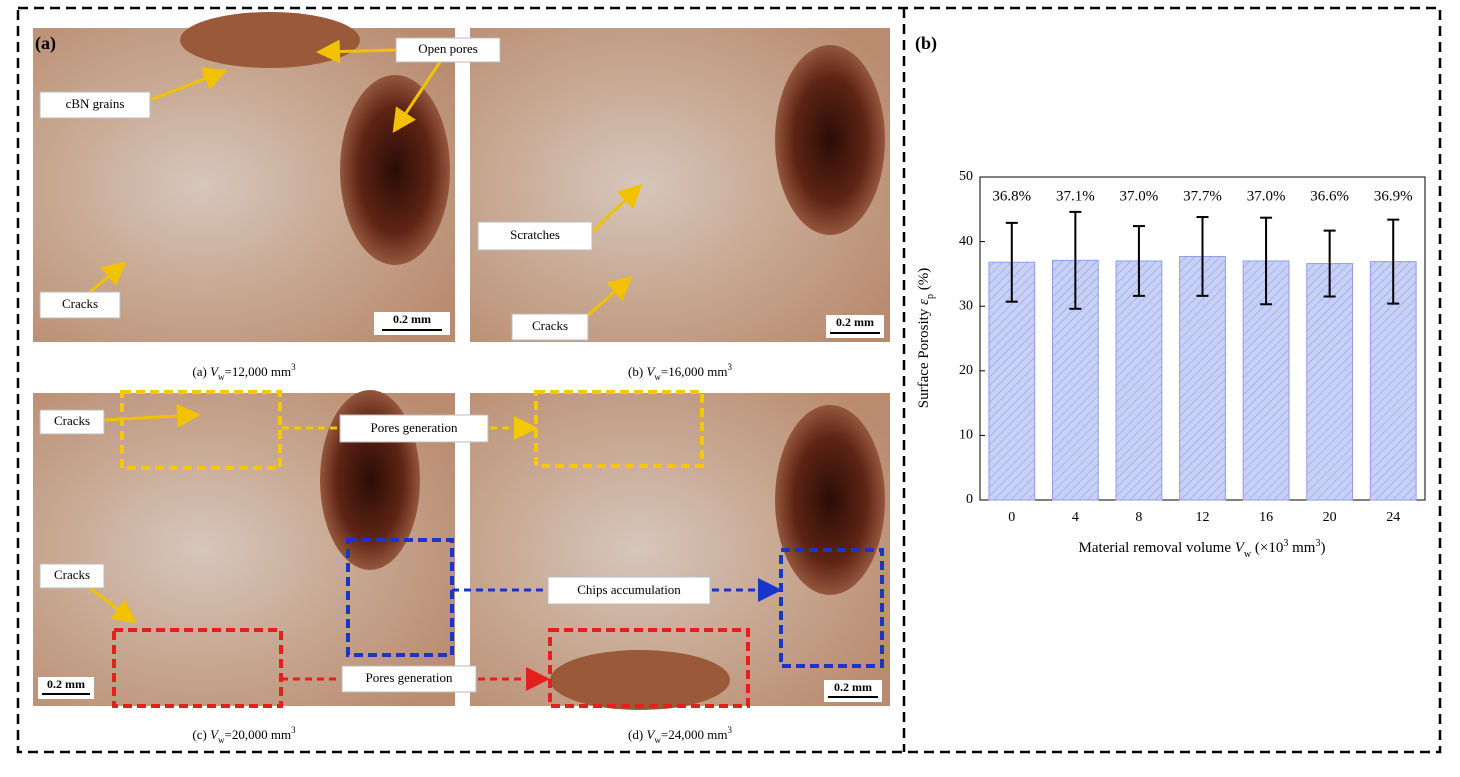  I want to click on panel-label: (a), so click(45, 43).